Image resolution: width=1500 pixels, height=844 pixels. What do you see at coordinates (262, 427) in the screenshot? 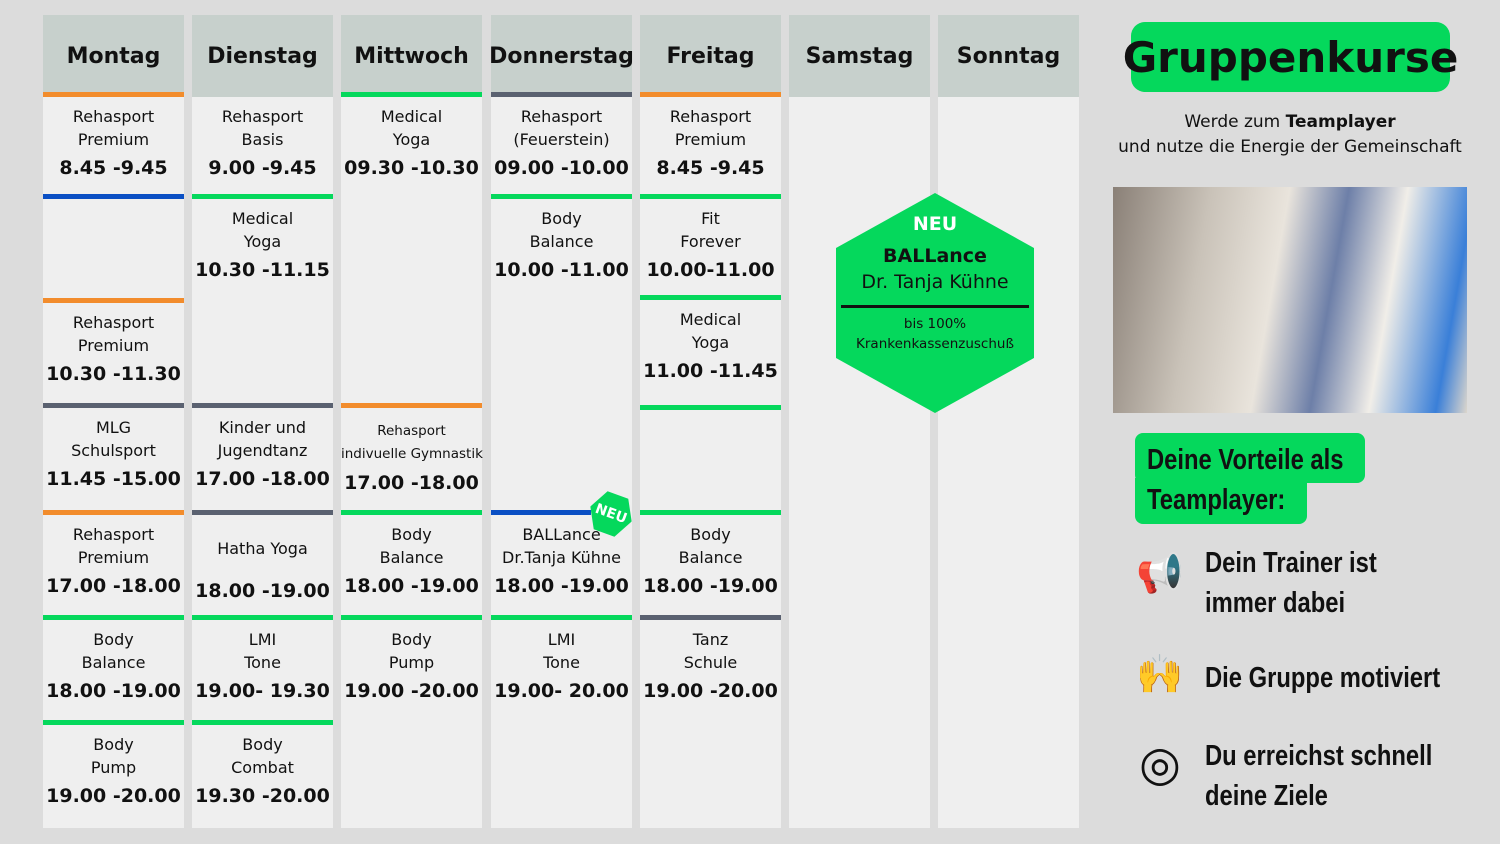
I see `course-name: Kinder und` at bounding box center [262, 427].